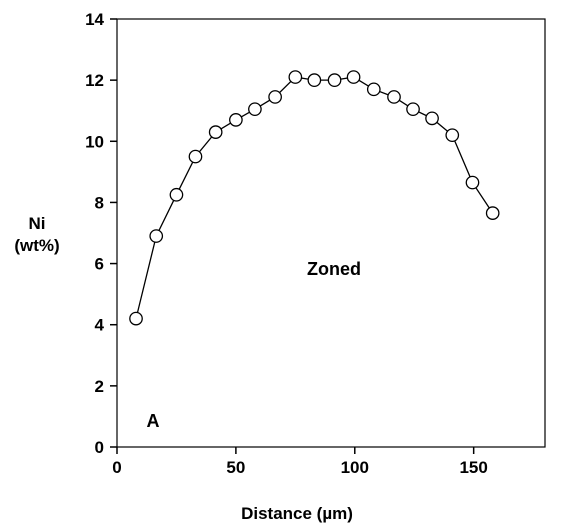 The height and width of the screenshot is (529, 564). What do you see at coordinates (100, 325) in the screenshot?
I see `y-tick-label: 4` at bounding box center [100, 325].